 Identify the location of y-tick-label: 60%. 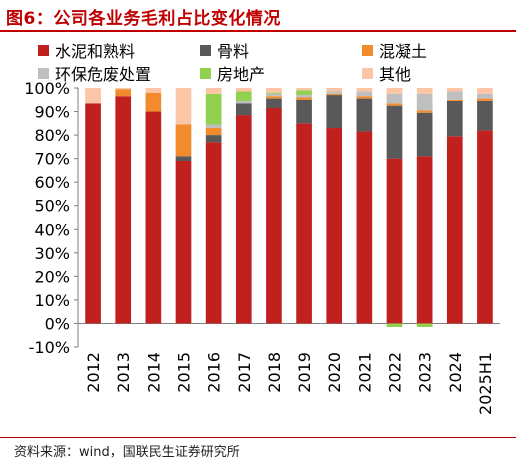
(52, 182).